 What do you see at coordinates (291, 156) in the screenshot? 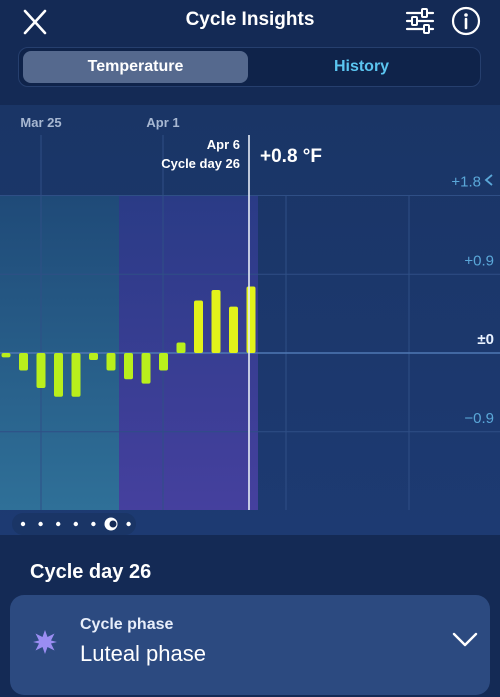
I see `selected-temperature-value: +0.8 °F` at bounding box center [291, 156].